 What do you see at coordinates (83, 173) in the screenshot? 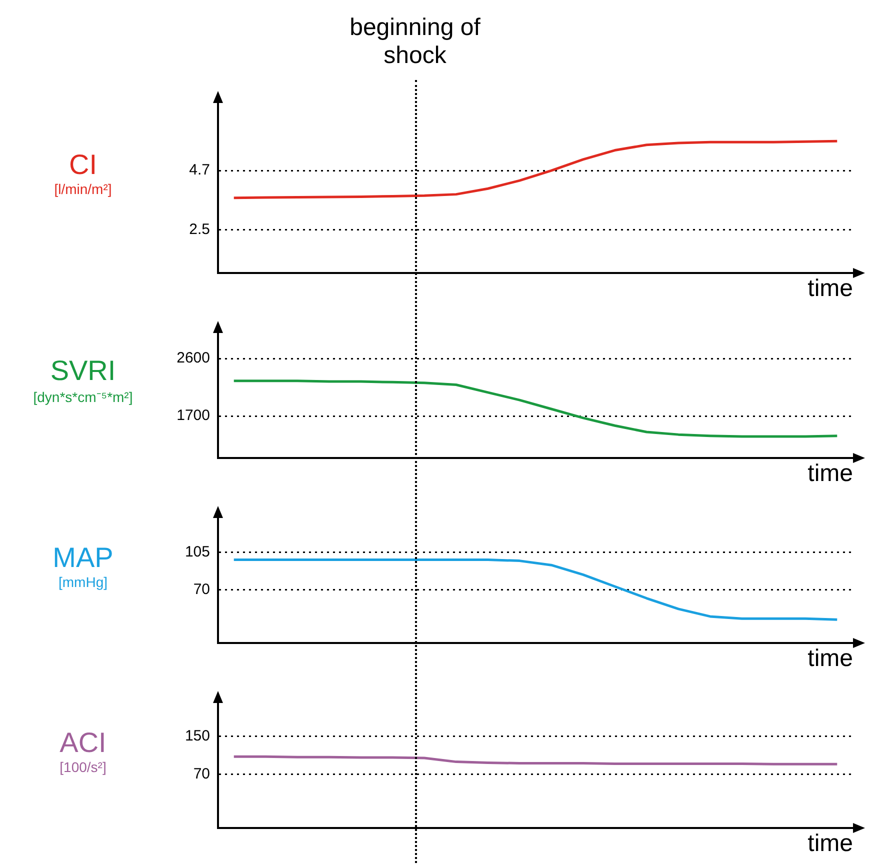
I see `y-axis-title: CI [l/min/m²]` at bounding box center [83, 173].